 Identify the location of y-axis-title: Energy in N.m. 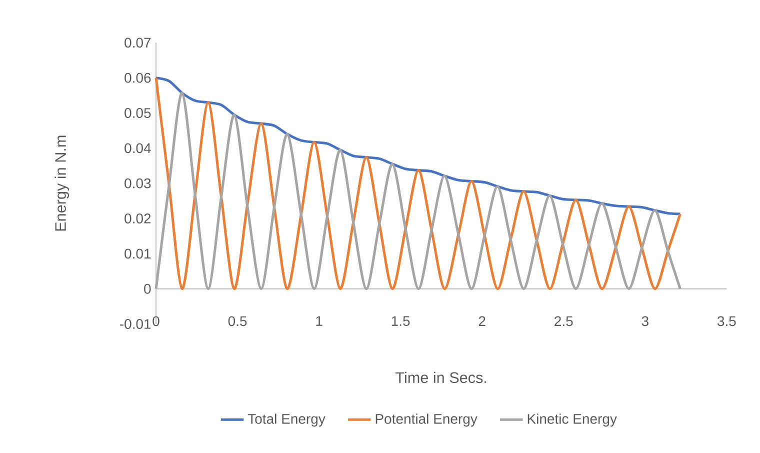
(61, 183).